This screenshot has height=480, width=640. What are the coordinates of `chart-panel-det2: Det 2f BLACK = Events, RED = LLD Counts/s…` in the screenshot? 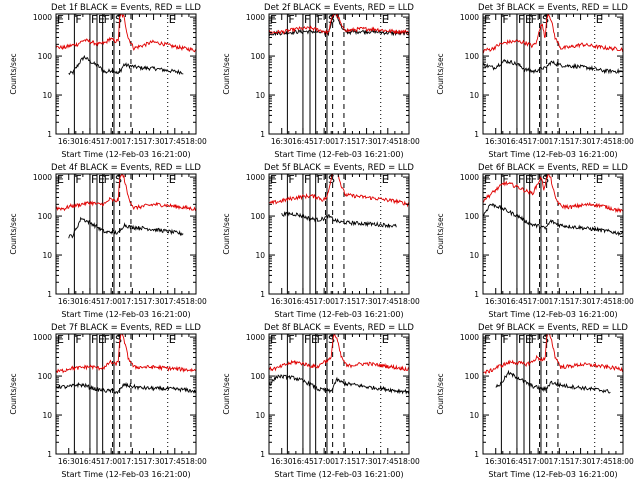 It's located at (321, 81).